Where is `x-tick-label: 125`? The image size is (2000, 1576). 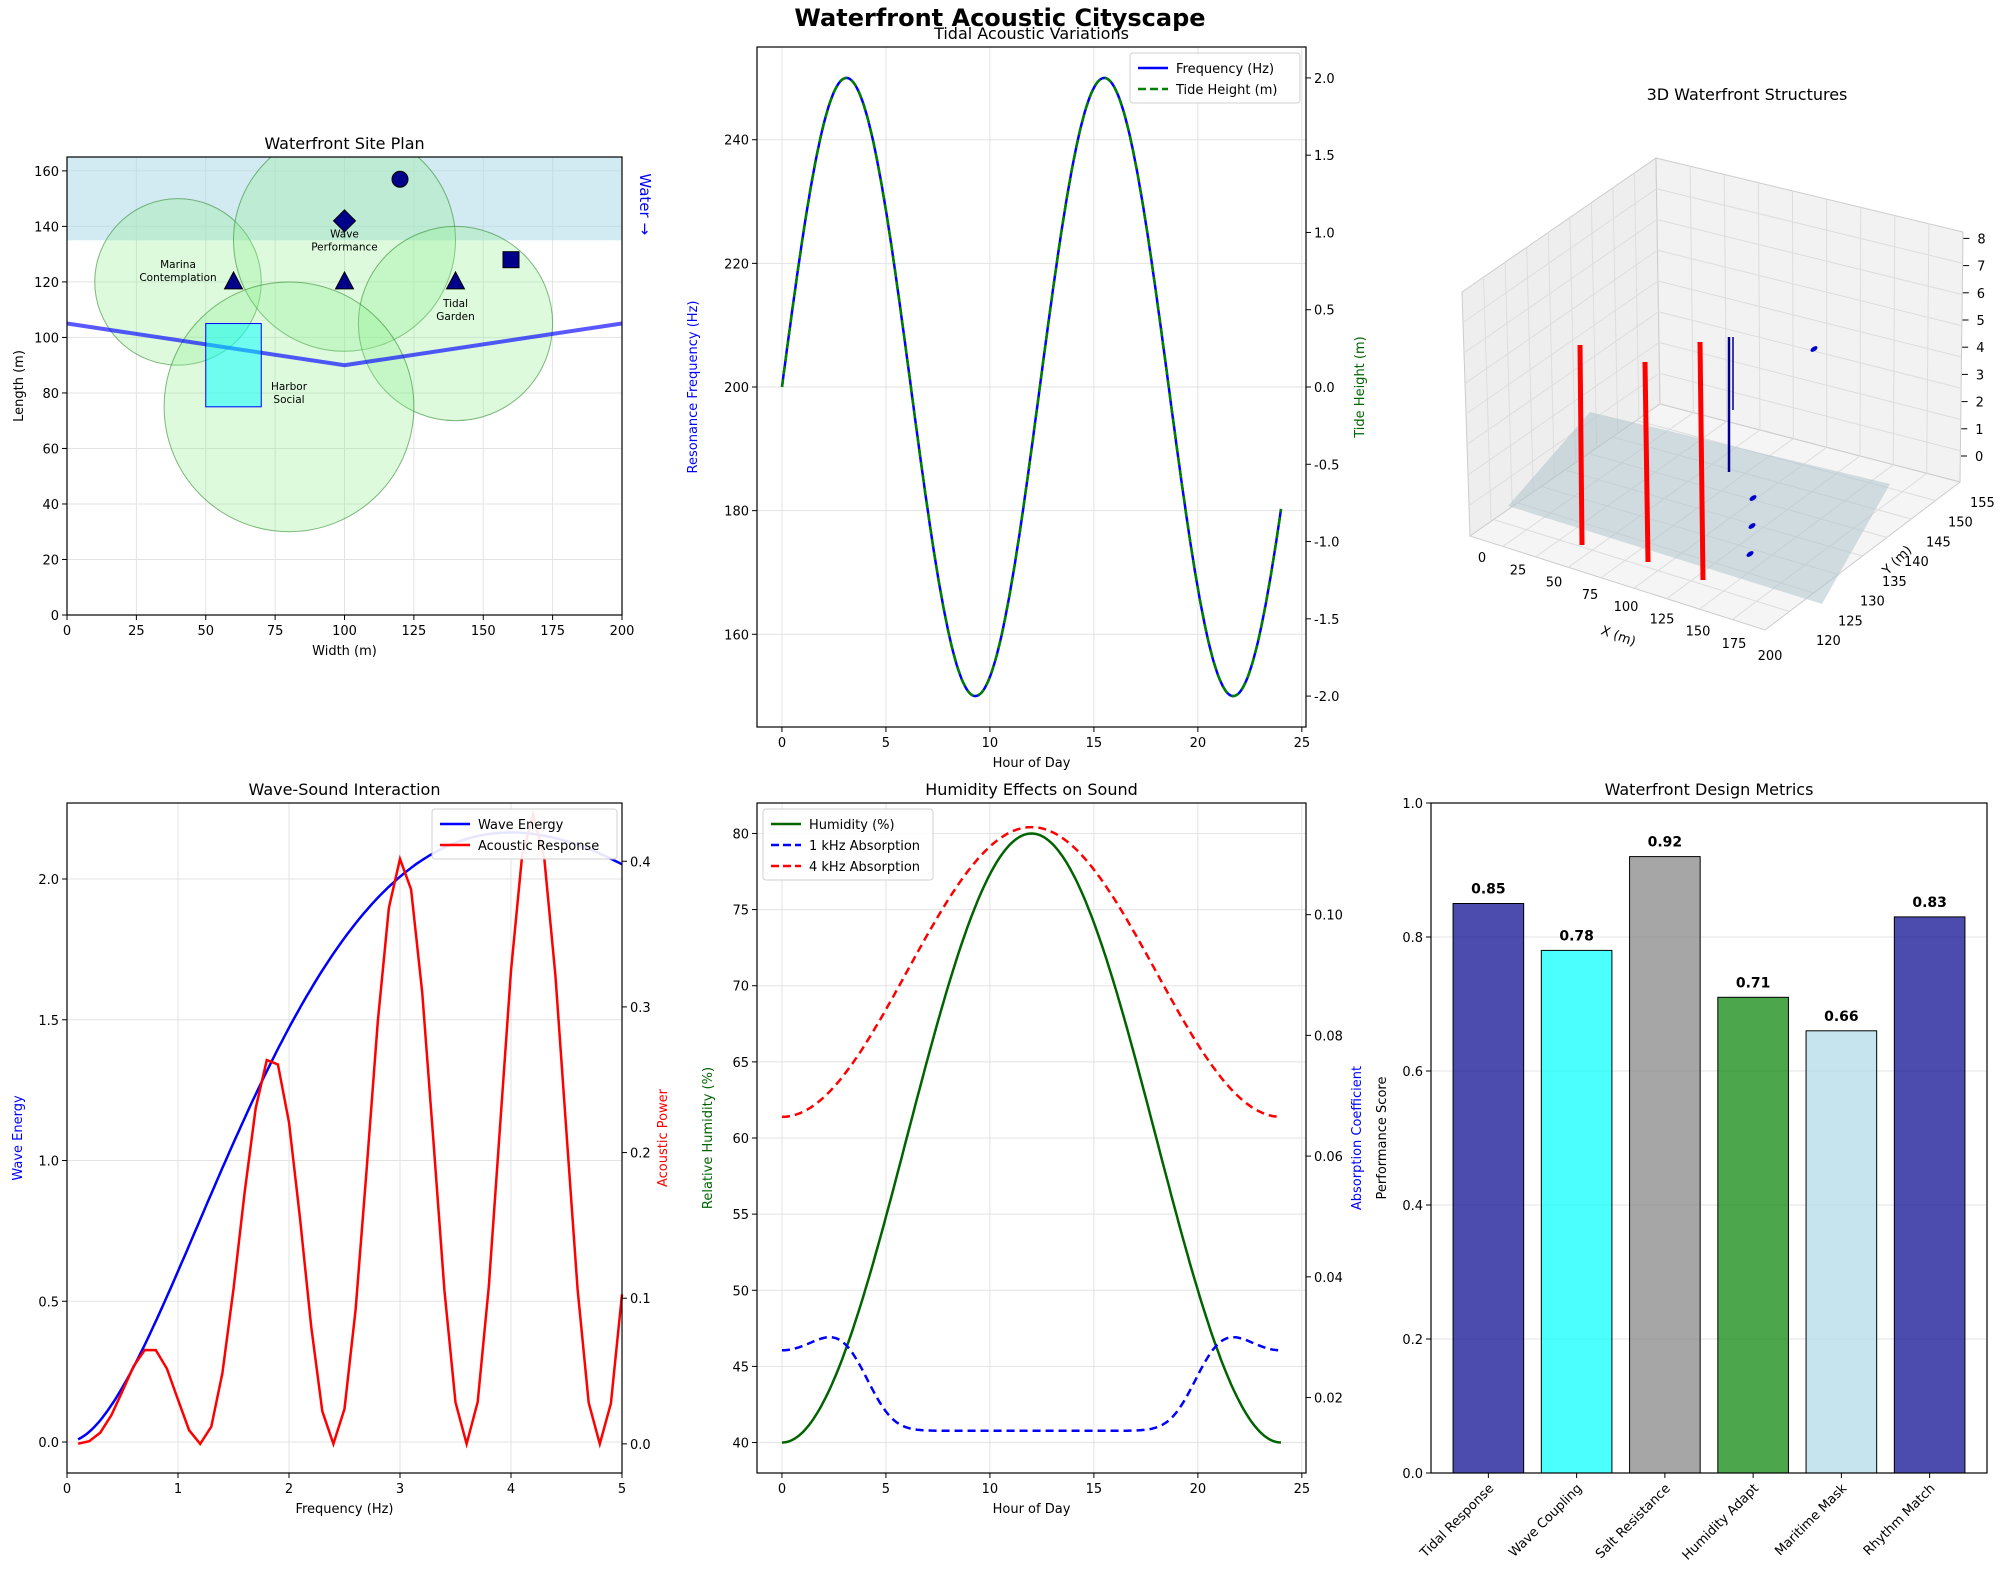 x-tick-label: 125 is located at coordinates (413, 631).